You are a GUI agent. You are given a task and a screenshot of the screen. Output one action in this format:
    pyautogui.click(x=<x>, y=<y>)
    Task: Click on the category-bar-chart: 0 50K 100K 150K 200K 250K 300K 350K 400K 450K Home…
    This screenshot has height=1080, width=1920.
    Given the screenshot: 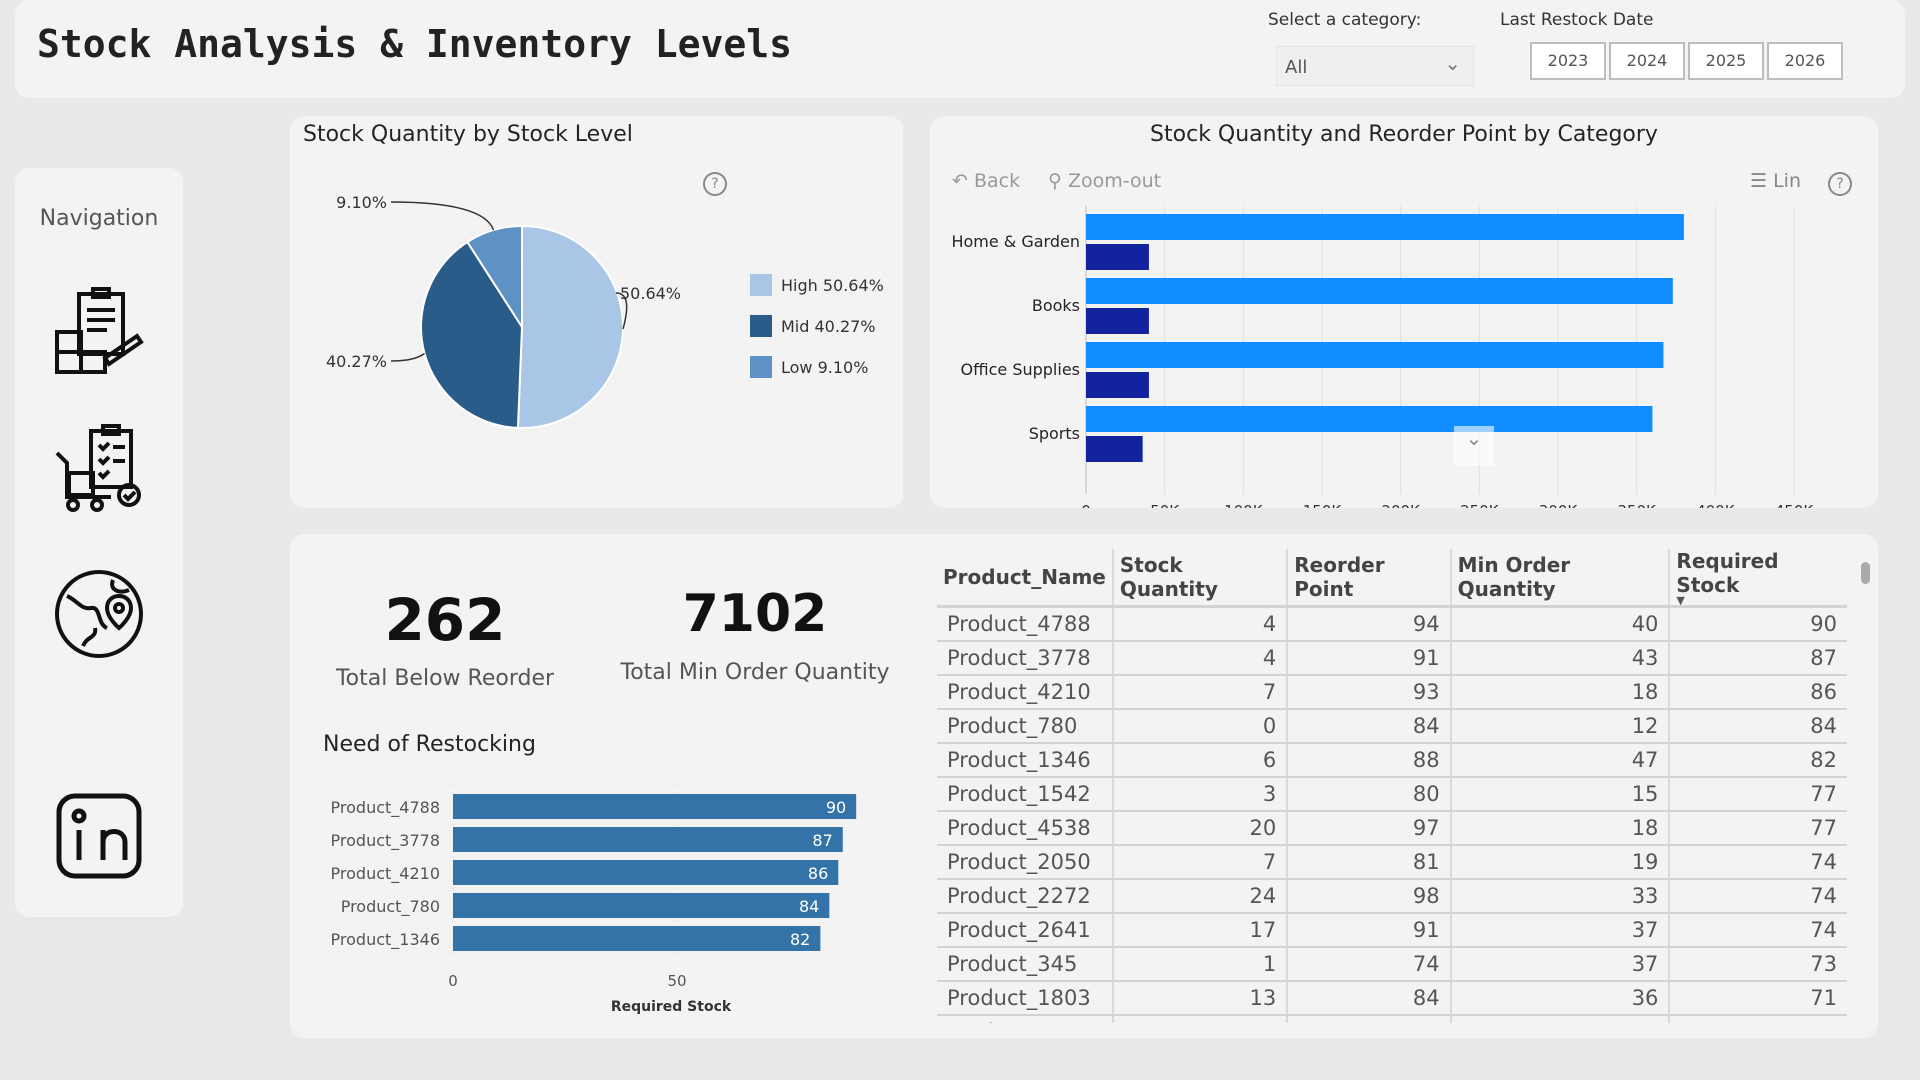 What is the action you would take?
    pyautogui.click(x=1383, y=357)
    